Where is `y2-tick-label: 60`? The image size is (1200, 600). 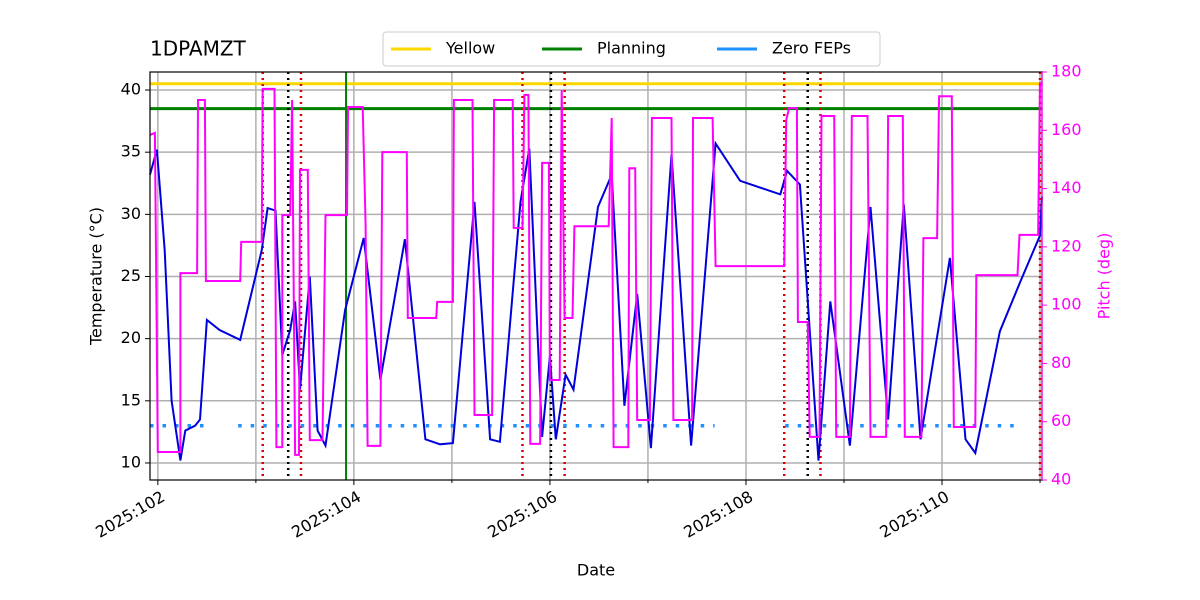
y2-tick-label: 60 is located at coordinates (1061, 420).